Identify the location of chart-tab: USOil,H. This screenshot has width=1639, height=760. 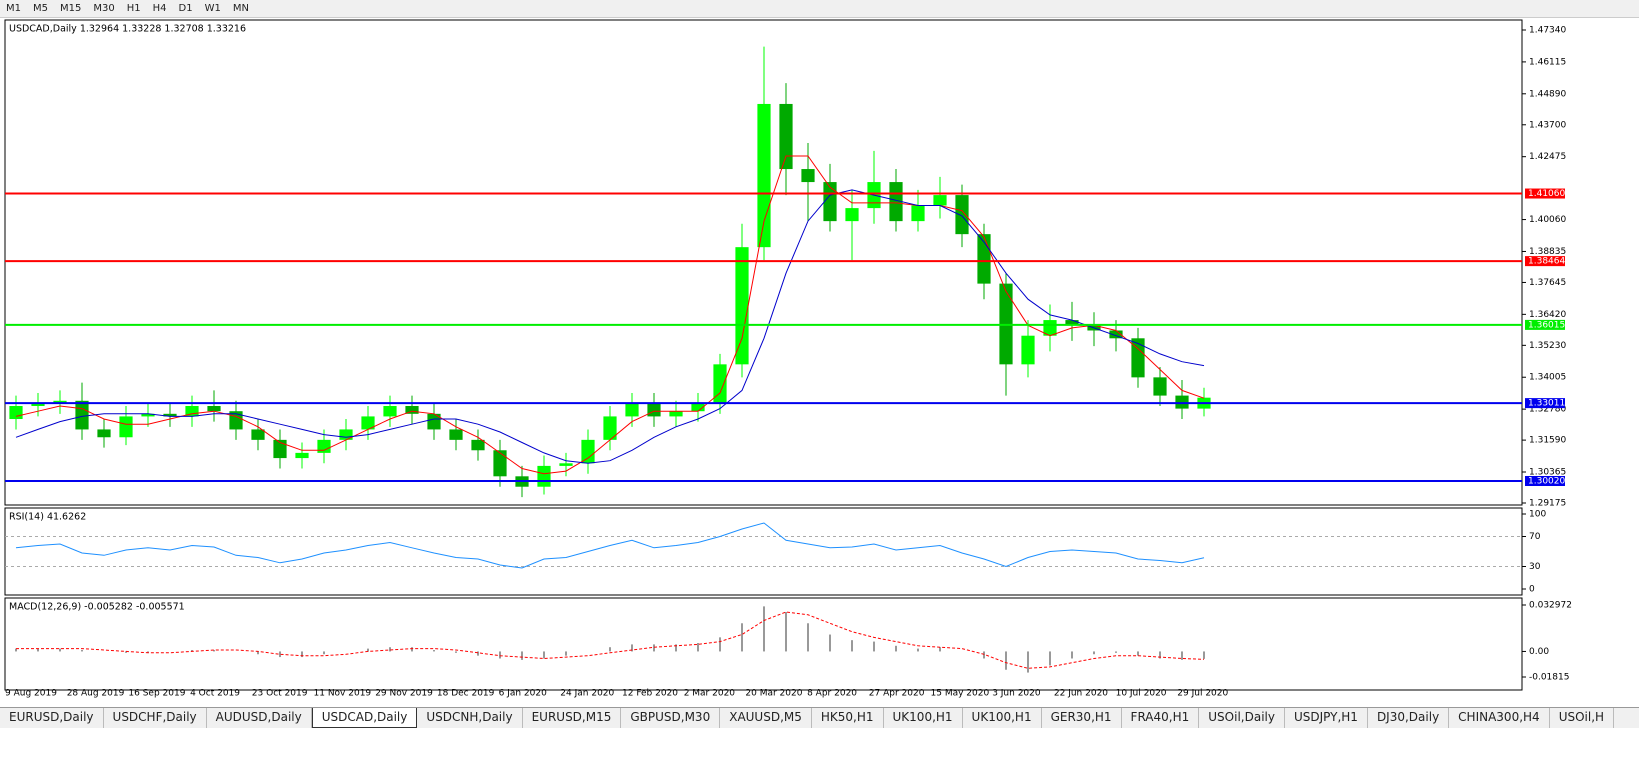
(1582, 718).